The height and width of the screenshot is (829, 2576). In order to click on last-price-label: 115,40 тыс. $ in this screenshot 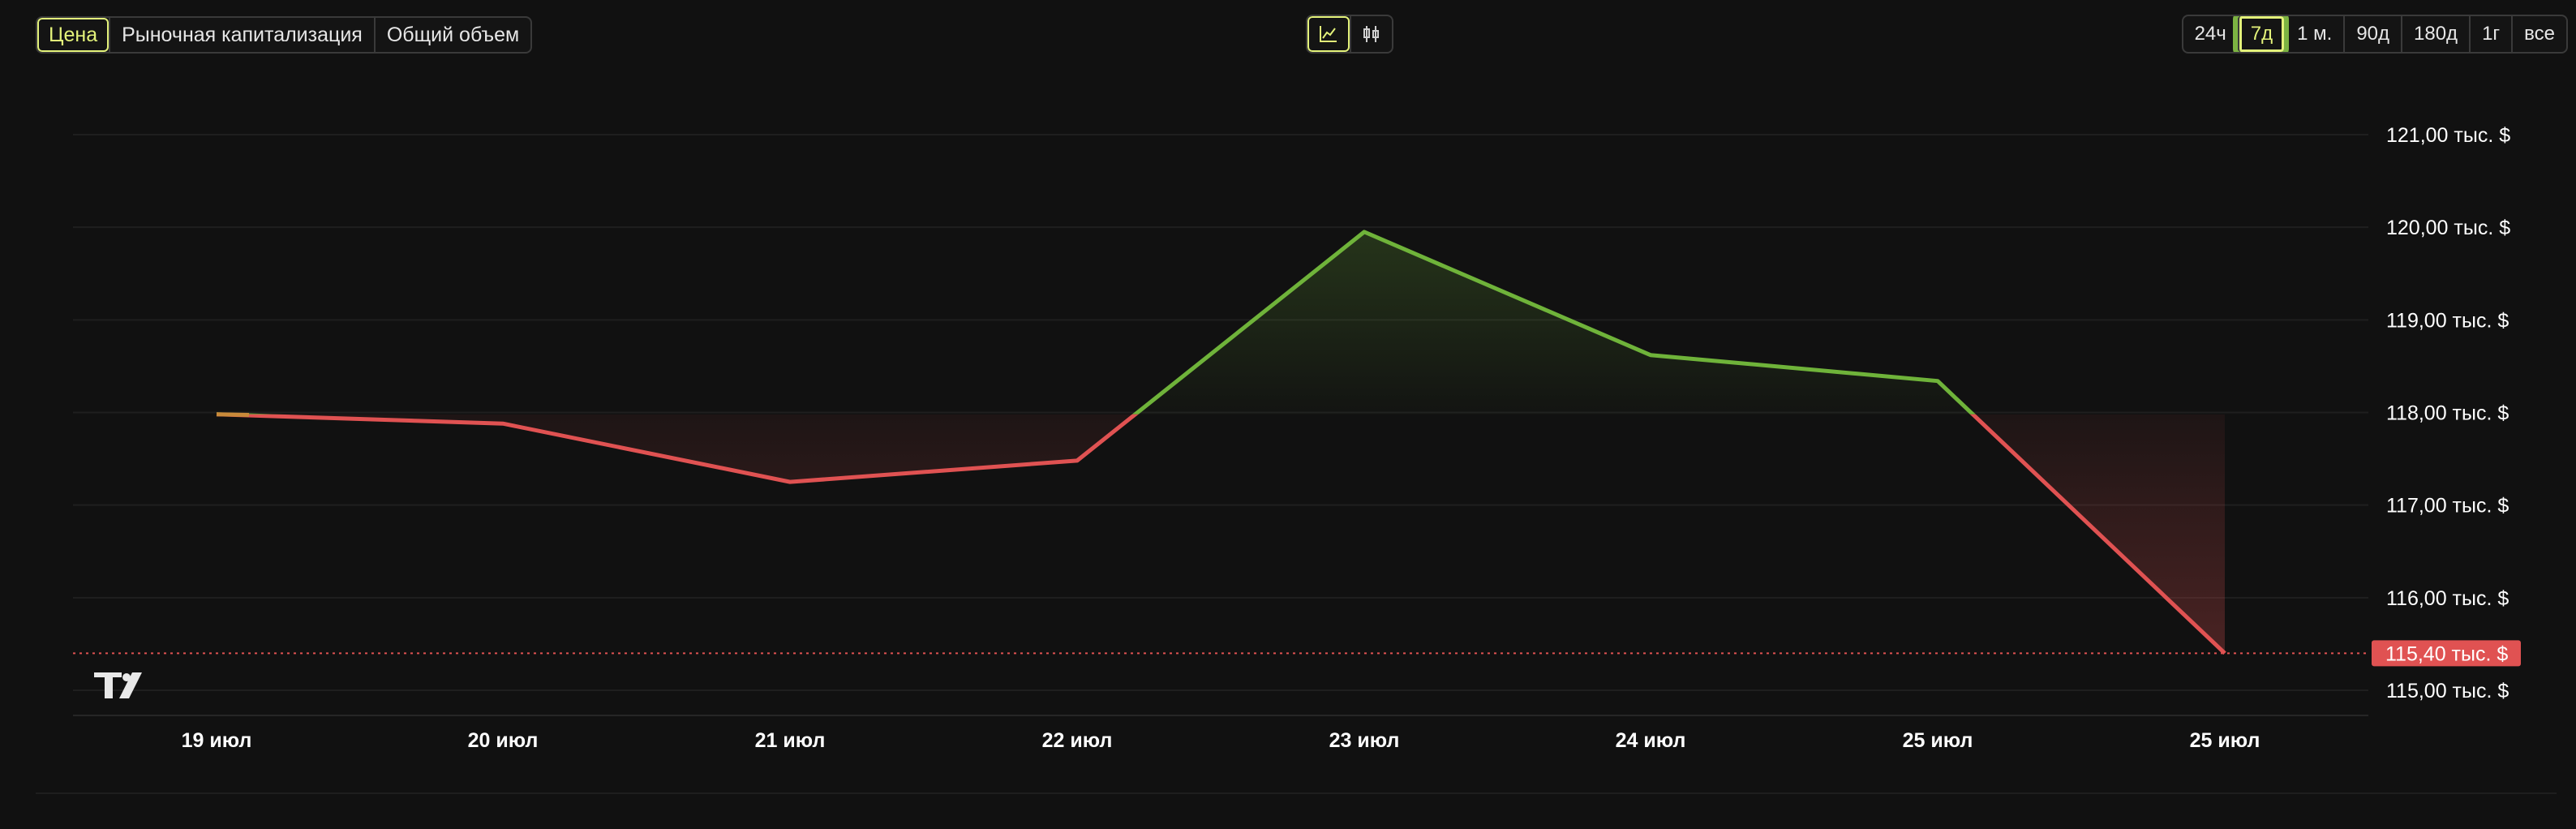, I will do `click(2446, 653)`.